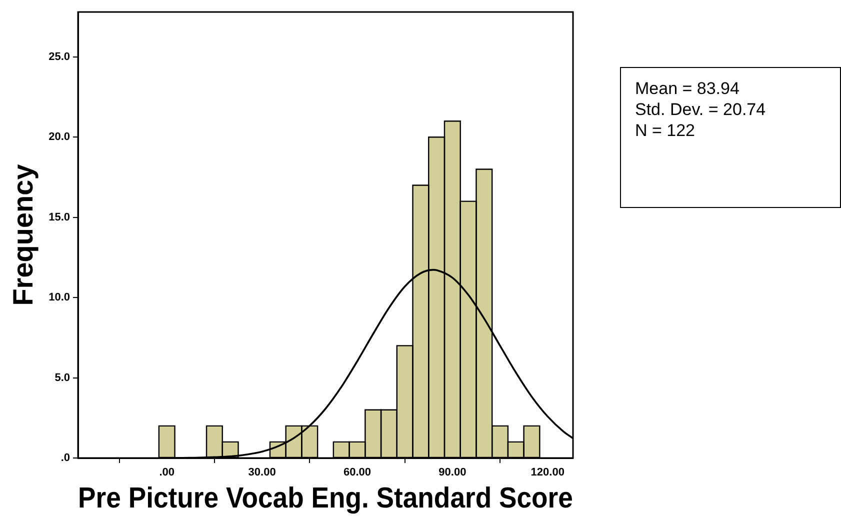  I want to click on x-tick-label: .00, so click(166, 472).